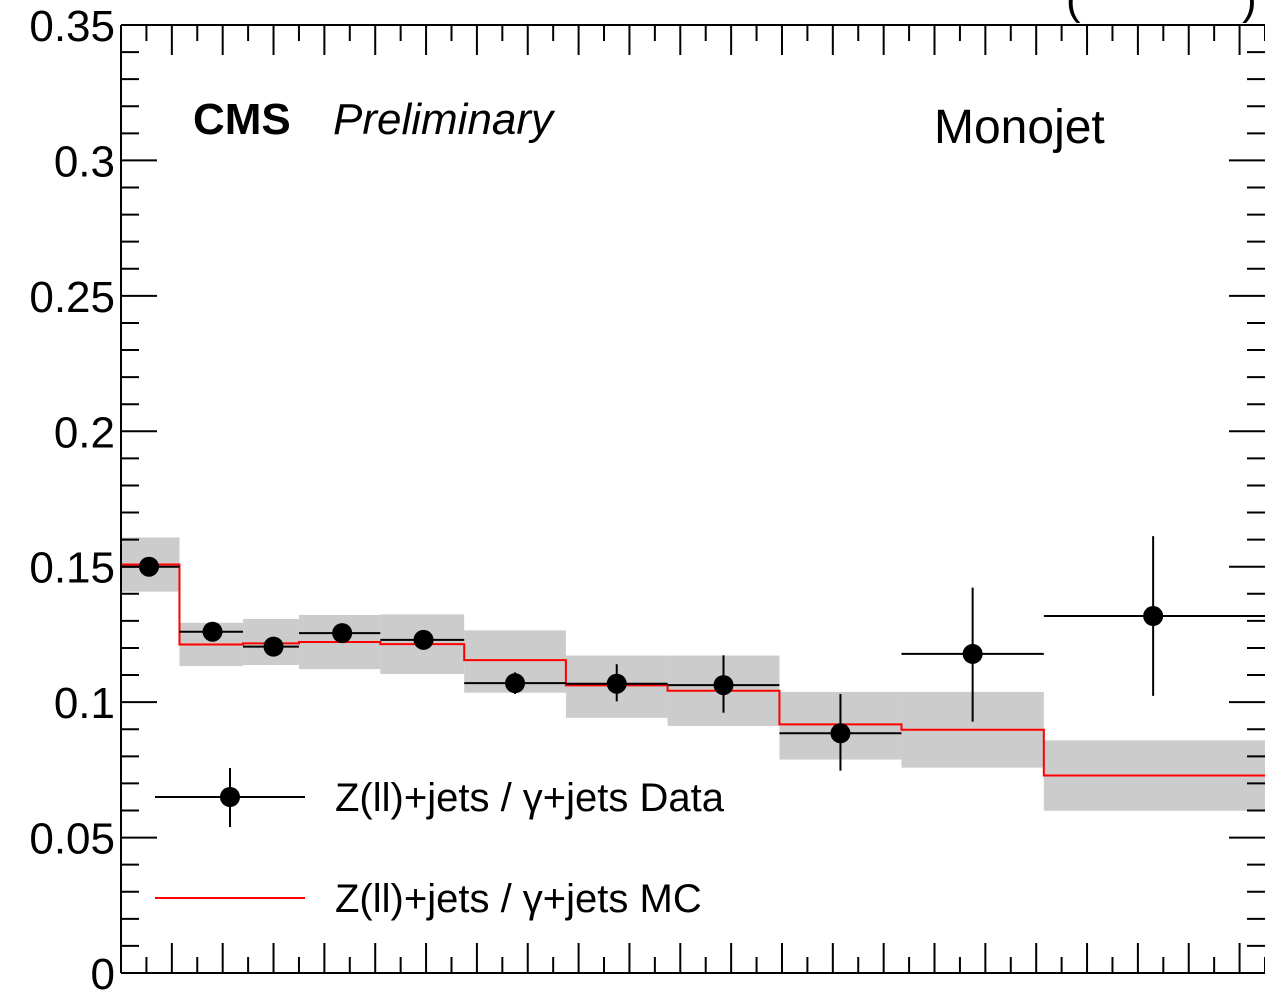 The image size is (1265, 993). I want to click on top-right-paren-right: ), so click(1249, 12).